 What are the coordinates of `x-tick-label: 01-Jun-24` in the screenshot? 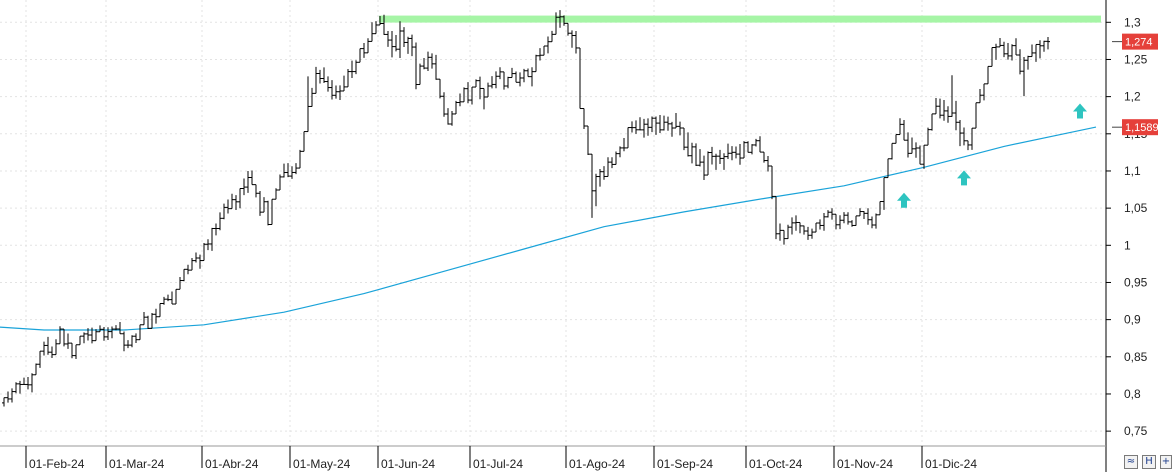 It's located at (408, 464).